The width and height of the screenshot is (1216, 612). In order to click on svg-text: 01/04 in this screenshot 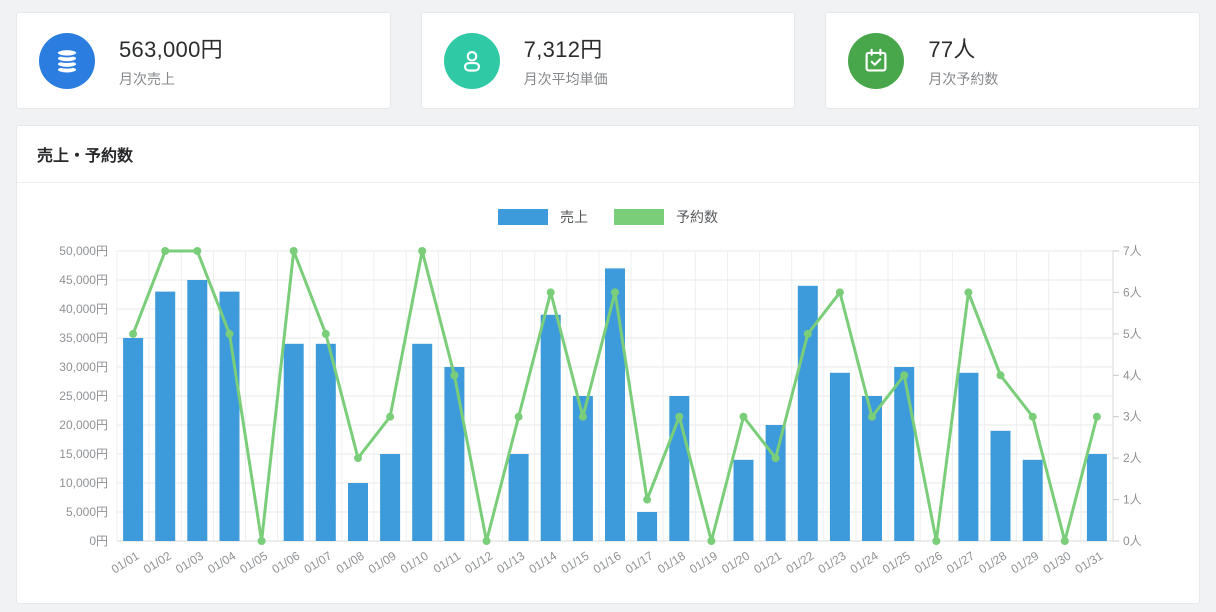, I will do `click(221, 562)`.